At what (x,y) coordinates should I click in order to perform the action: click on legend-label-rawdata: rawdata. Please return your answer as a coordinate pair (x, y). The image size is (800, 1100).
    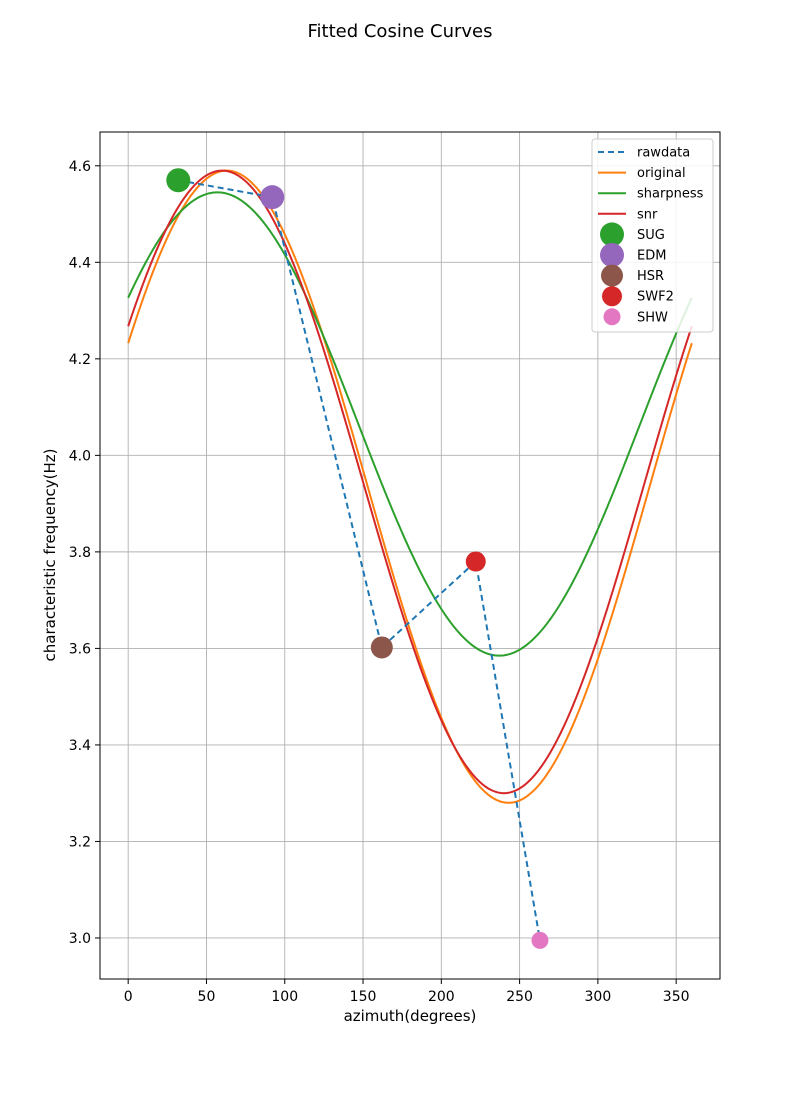
    Looking at the image, I should click on (663, 153).